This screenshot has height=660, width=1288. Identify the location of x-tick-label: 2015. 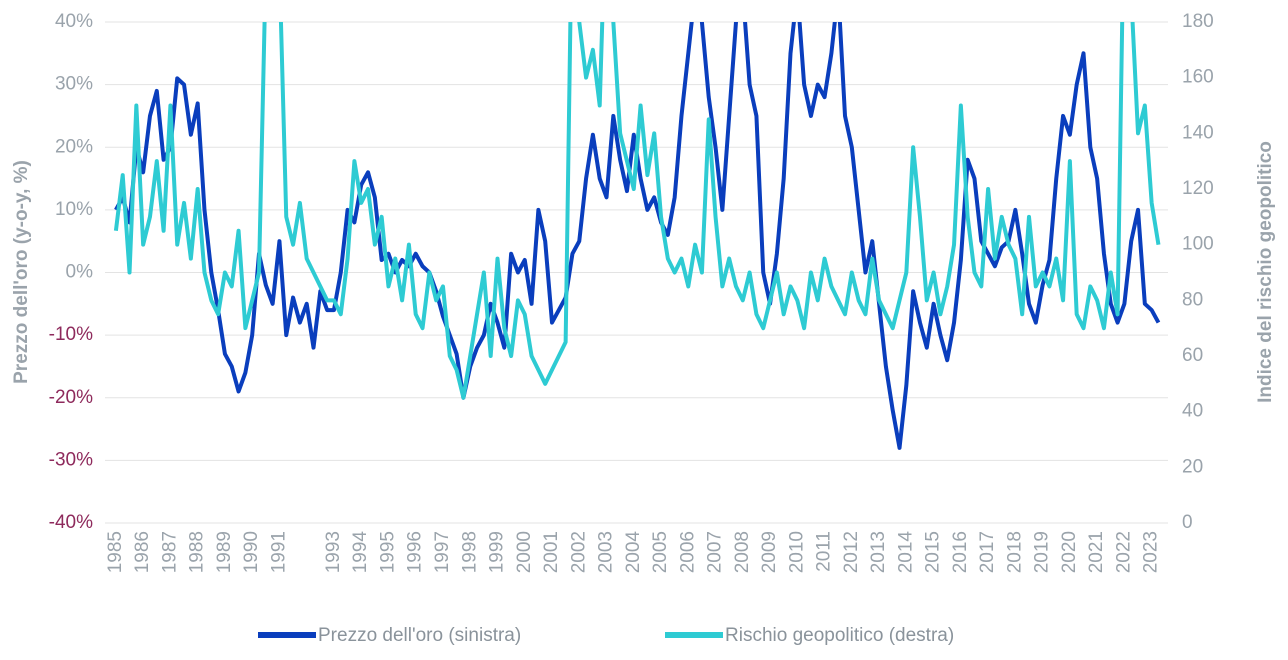
(933, 552).